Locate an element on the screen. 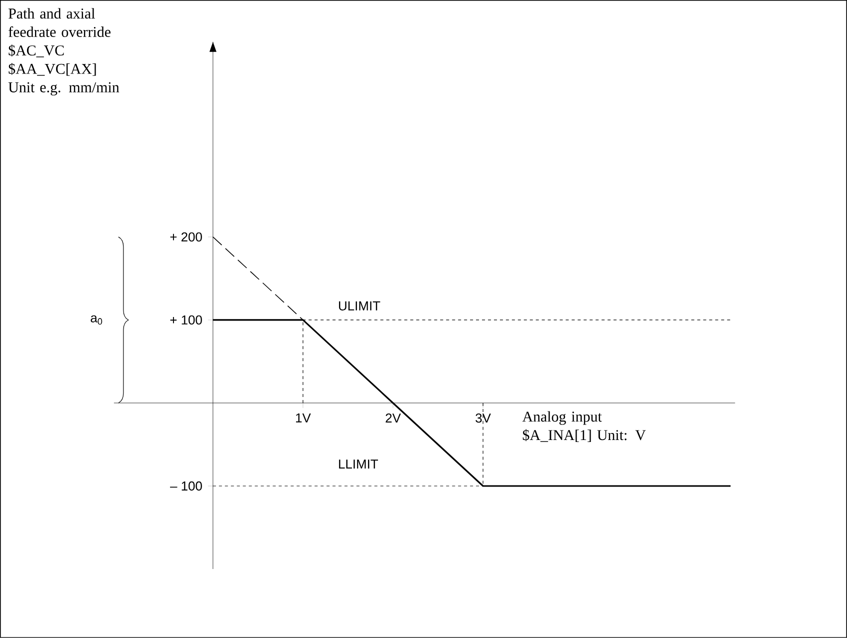  y-axis-title: Path and axial feedrate override $AC_VC $AA_VC[AX] Unit e.g. mm/min is located at coordinates (64, 52).